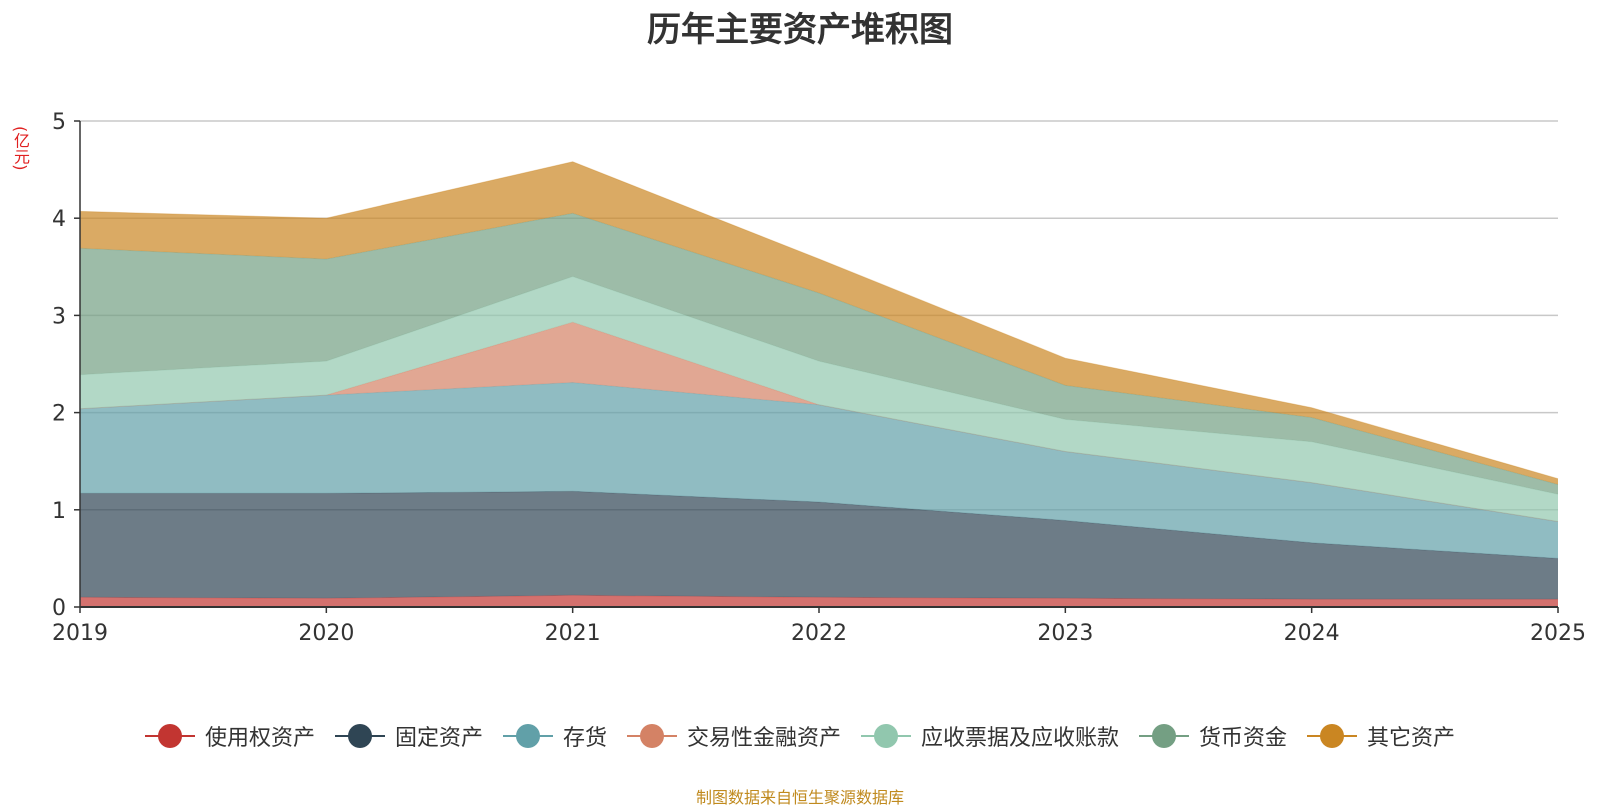  Describe the element at coordinates (59, 316) in the screenshot. I see `y-tick-label: 3` at that location.